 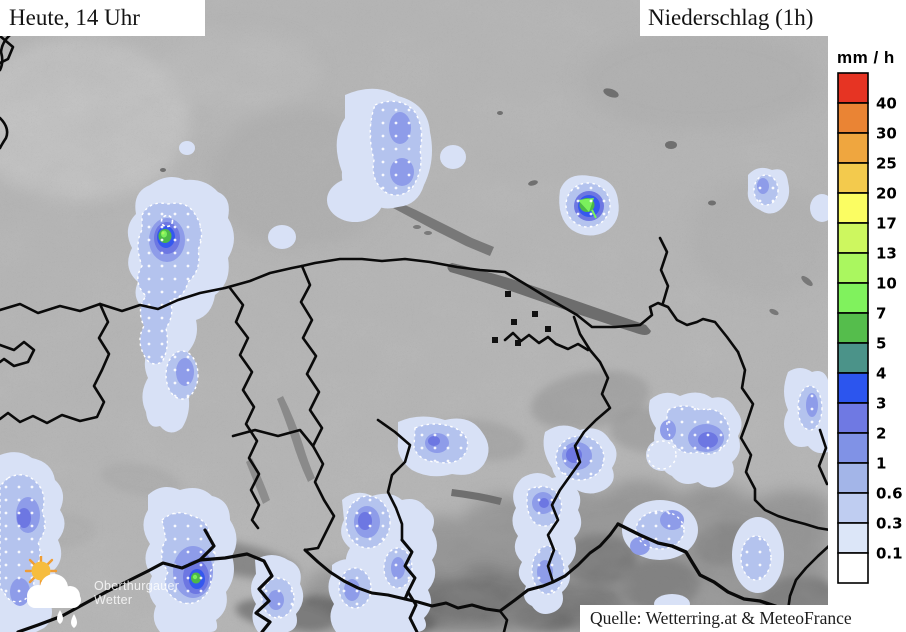 I want to click on storm-marker-circle, so click(x=167, y=221).